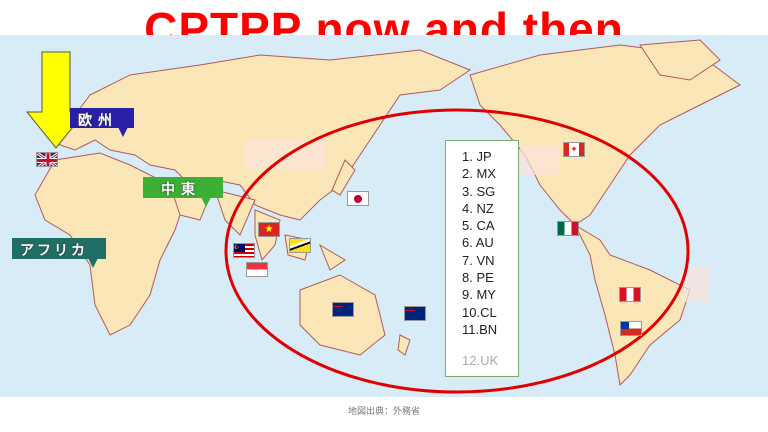 Image resolution: width=768 pixels, height=432 pixels. What do you see at coordinates (383, 412) in the screenshot?
I see `map-source: 地図出典：外務省` at bounding box center [383, 412].